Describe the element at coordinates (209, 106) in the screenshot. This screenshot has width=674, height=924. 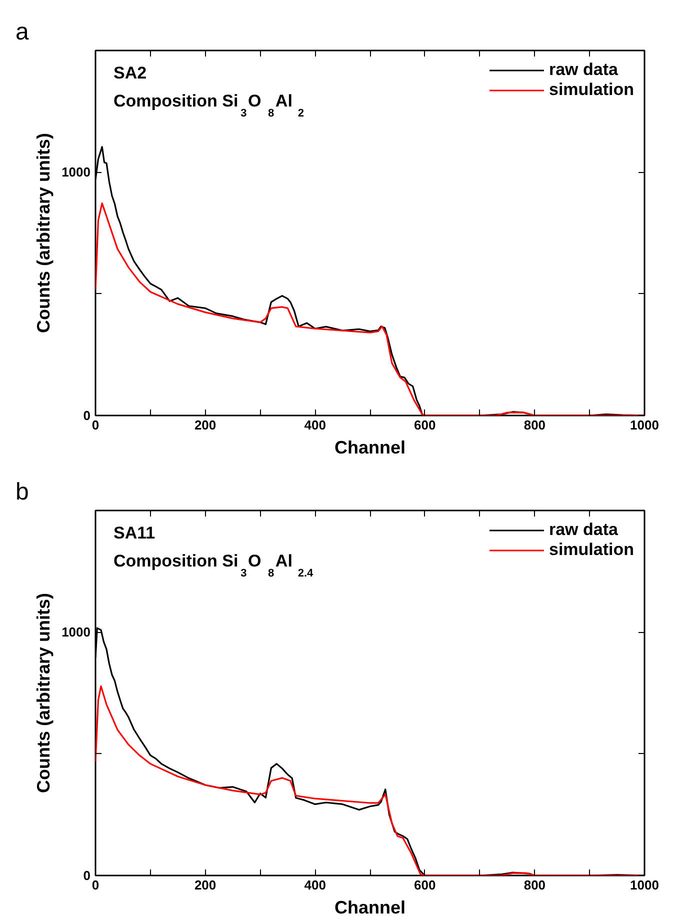
I see `annotation: Composition Si3 O8 Al2` at that location.